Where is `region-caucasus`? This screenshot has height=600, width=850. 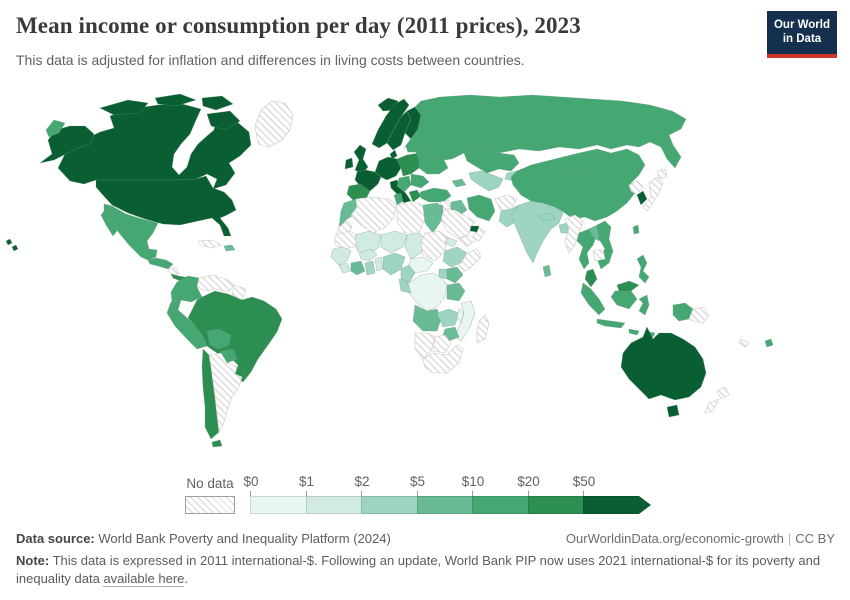 region-caucasus is located at coordinates (459, 183).